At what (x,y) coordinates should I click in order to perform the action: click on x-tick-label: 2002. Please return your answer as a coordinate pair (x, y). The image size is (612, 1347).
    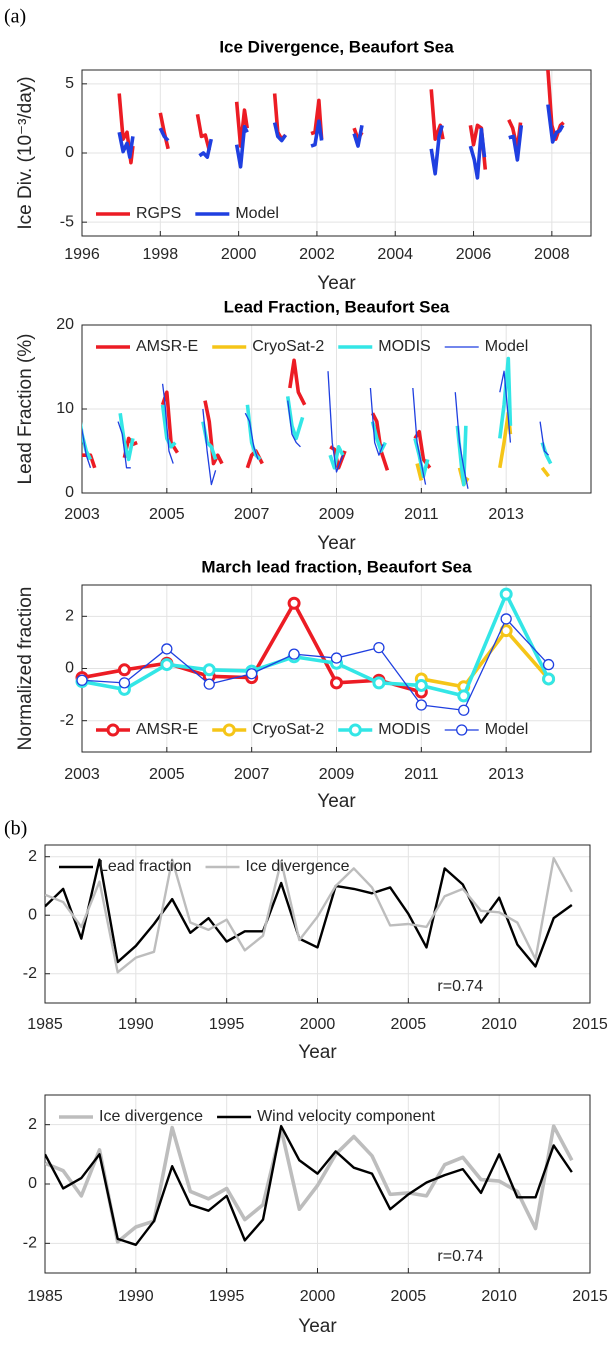
    Looking at the image, I should click on (317, 254).